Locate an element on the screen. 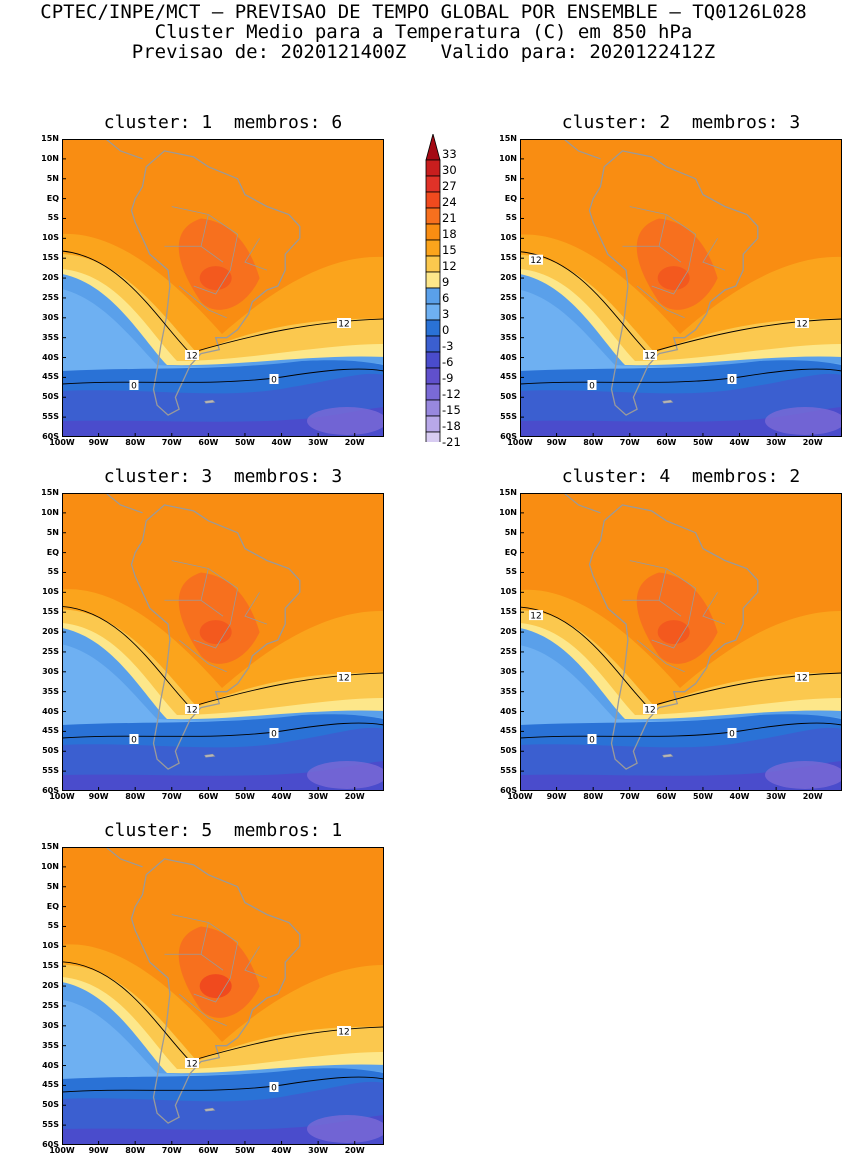 The height and width of the screenshot is (1157, 847). panel-title: cluster: 3 membros: 3 is located at coordinates (223, 476).